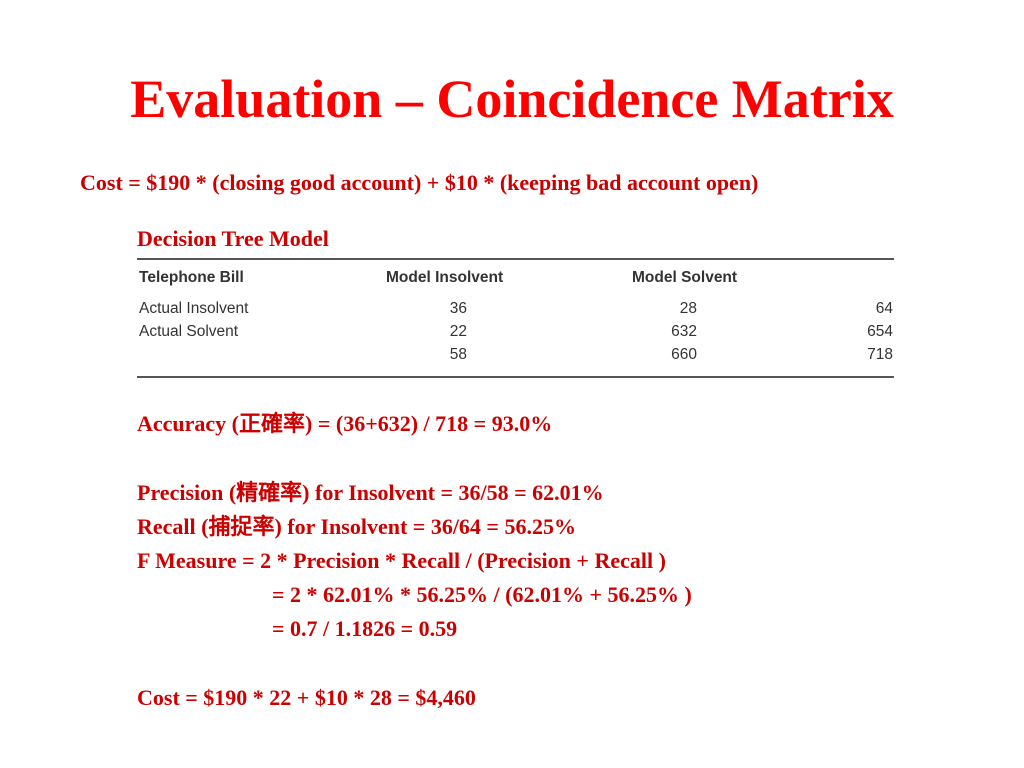 This screenshot has width=1024, height=768. I want to click on cell-total: 64, so click(884, 308).